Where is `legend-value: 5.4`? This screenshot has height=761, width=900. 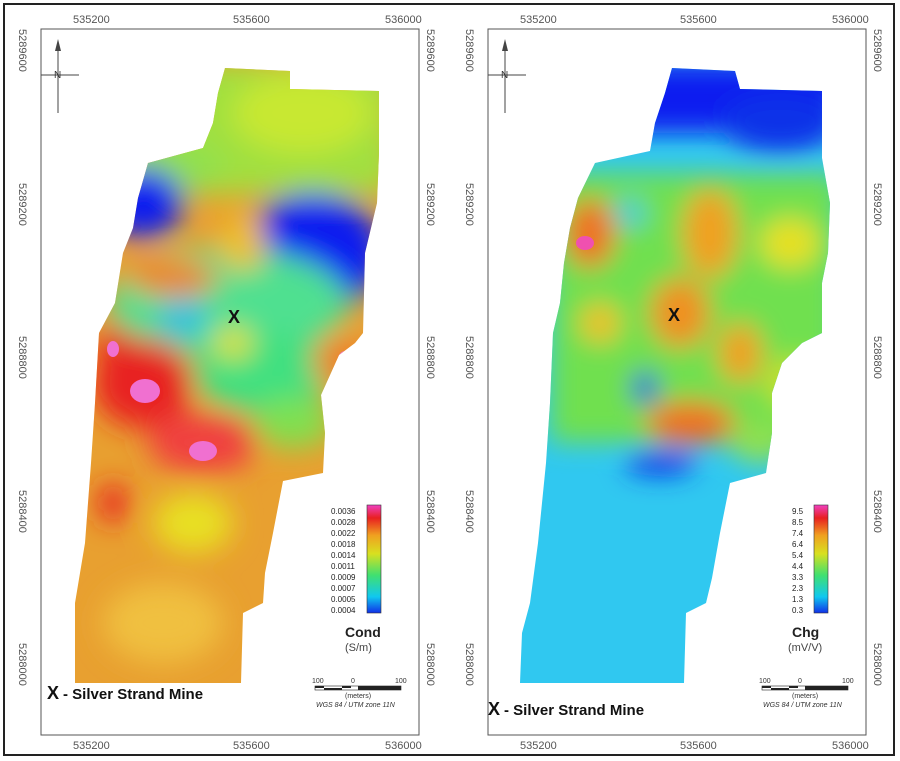 legend-value: 5.4 is located at coordinates (798, 555).